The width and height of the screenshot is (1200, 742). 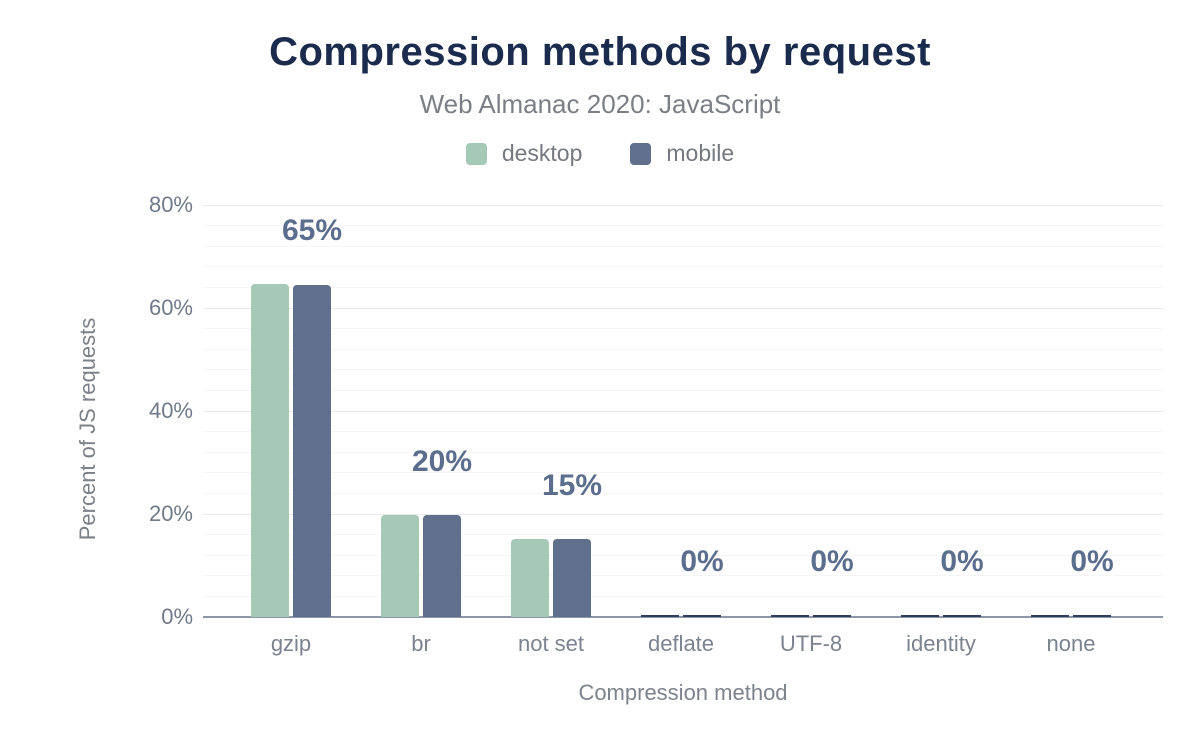 I want to click on chart-title: Compression methods by request, so click(x=600, y=52).